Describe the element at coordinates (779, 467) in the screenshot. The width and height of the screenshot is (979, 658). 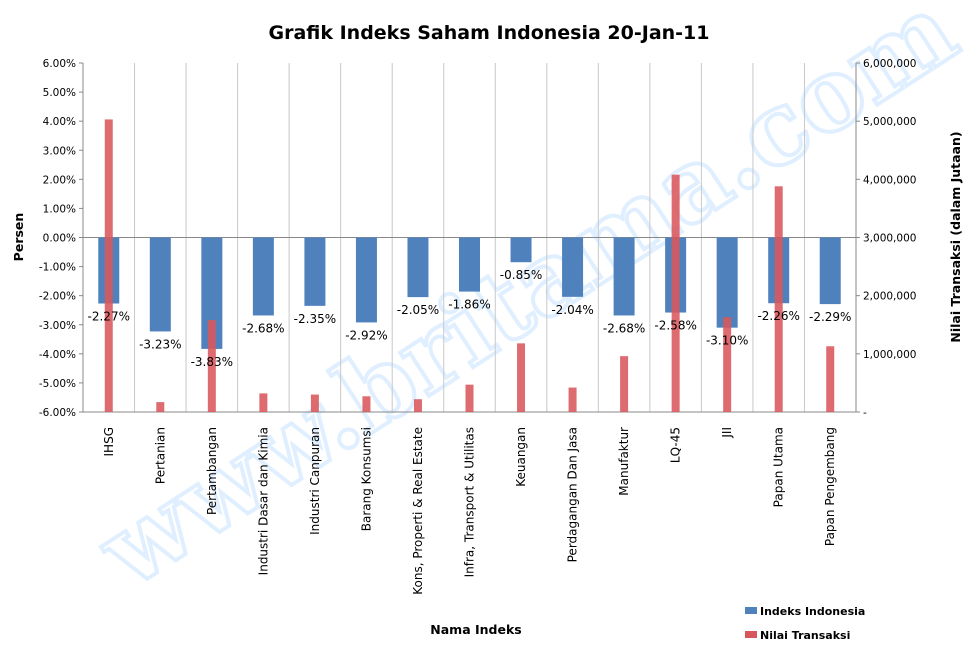
I see `category-label: Papan Utama` at that location.